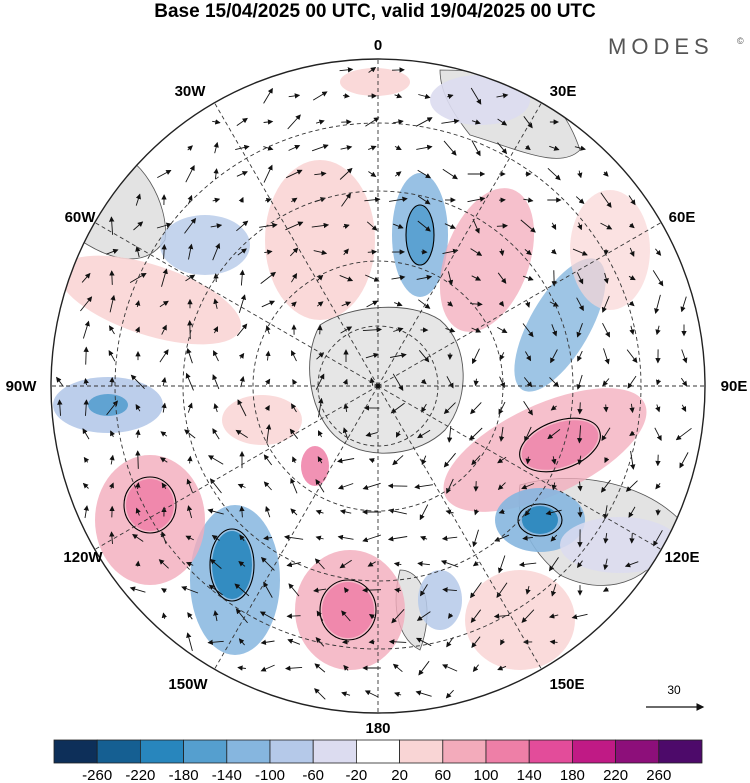  Describe the element at coordinates (519, 304) in the screenshot. I see `meridian-line` at that location.